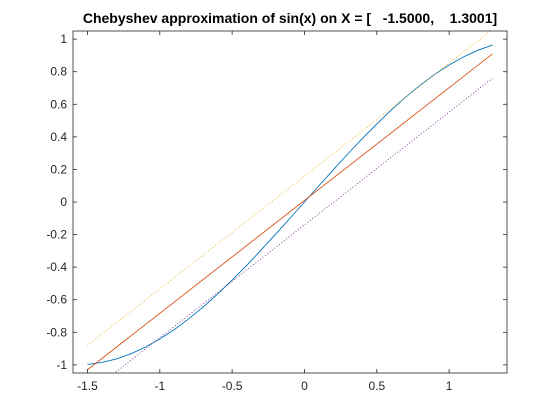  I want to click on y-tick-label: -0.8, so click(56, 332).